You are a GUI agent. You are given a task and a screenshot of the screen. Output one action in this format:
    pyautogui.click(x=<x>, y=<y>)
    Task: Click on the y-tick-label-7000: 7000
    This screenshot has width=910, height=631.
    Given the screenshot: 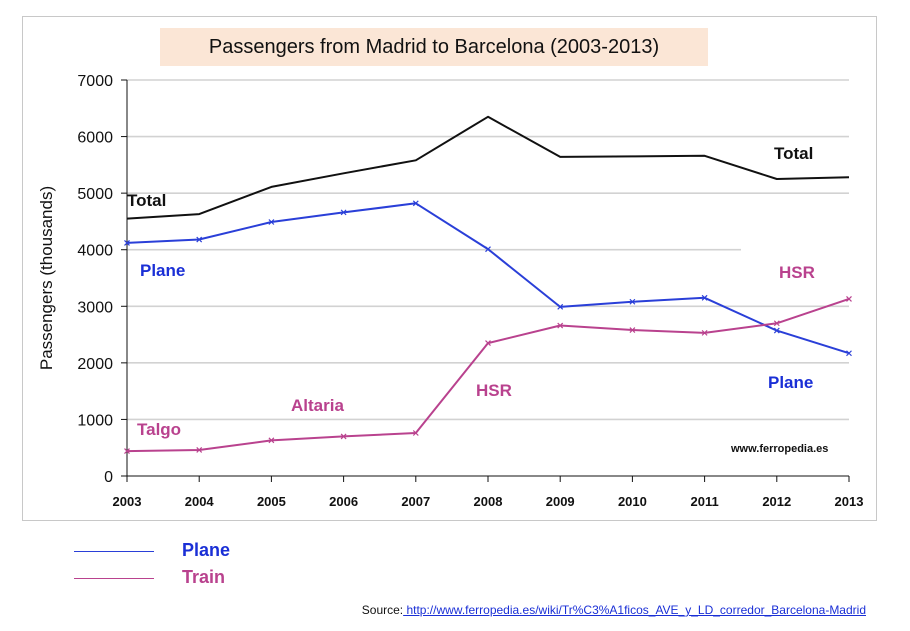 What is the action you would take?
    pyautogui.click(x=95, y=81)
    